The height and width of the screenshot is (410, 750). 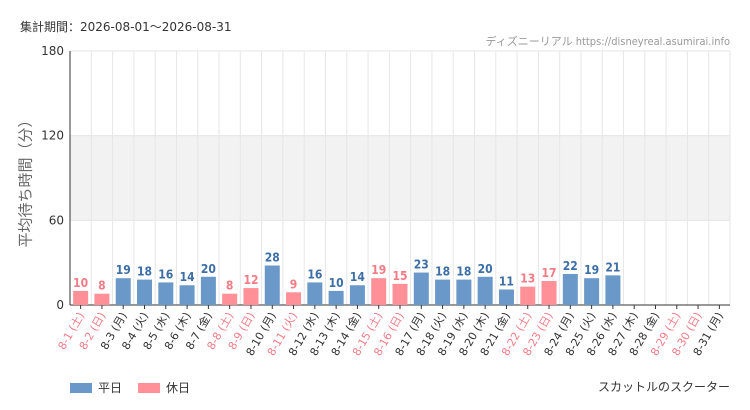 I want to click on legend-label-holiday: 休日, so click(x=178, y=388).